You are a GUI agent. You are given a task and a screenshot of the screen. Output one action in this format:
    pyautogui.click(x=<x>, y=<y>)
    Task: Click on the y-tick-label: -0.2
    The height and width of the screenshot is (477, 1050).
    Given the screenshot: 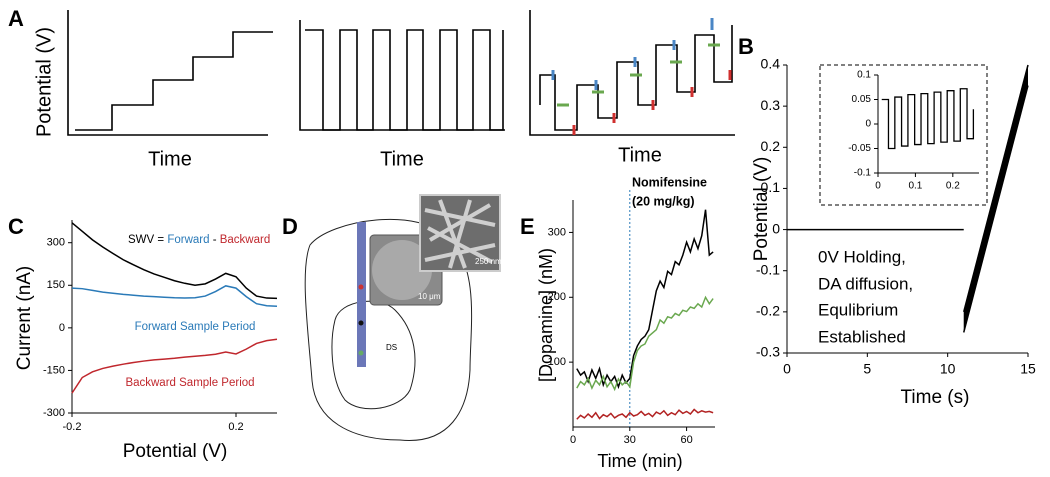 What is the action you would take?
    pyautogui.click(x=768, y=311)
    